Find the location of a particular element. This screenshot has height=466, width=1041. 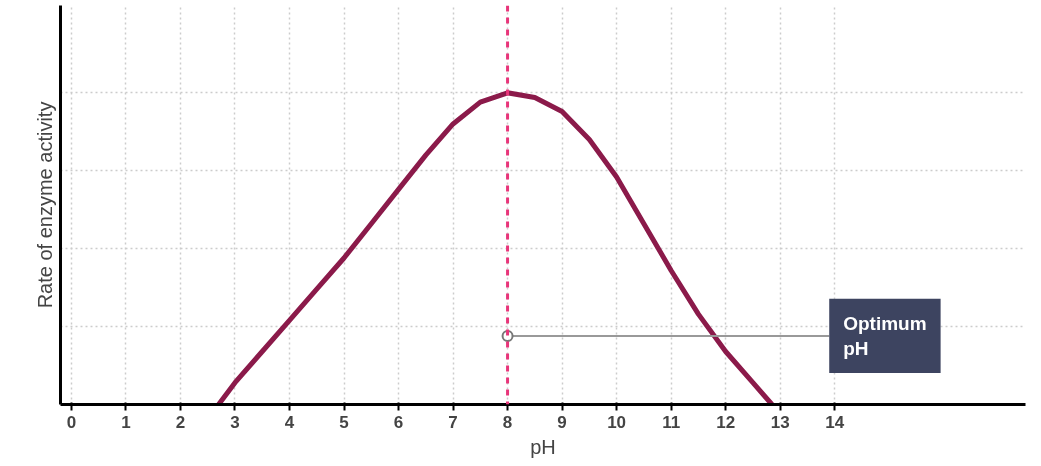

x-tick-label: 11 is located at coordinates (671, 422).